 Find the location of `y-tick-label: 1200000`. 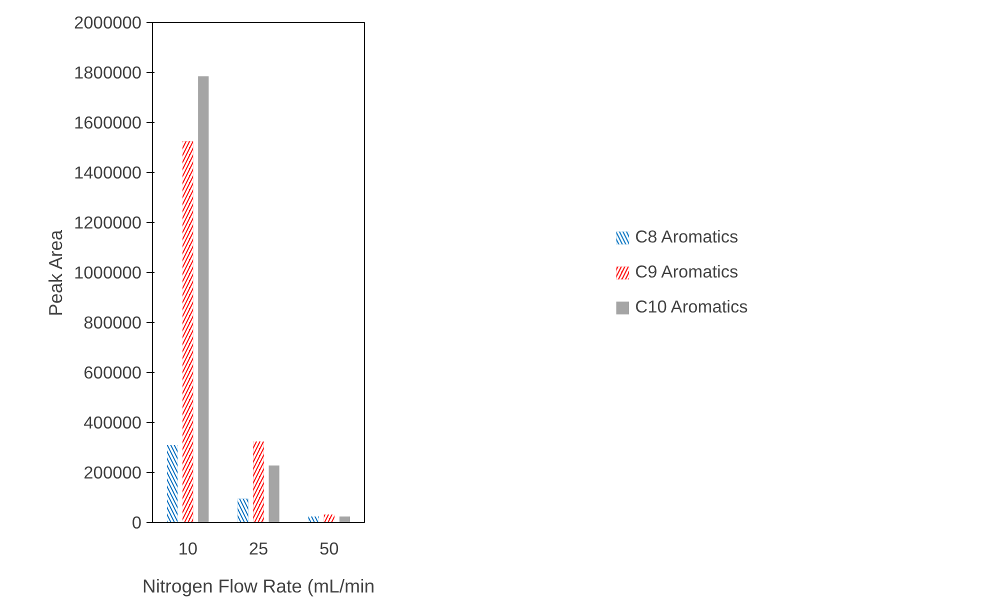

y-tick-label: 1200000 is located at coordinates (108, 222).